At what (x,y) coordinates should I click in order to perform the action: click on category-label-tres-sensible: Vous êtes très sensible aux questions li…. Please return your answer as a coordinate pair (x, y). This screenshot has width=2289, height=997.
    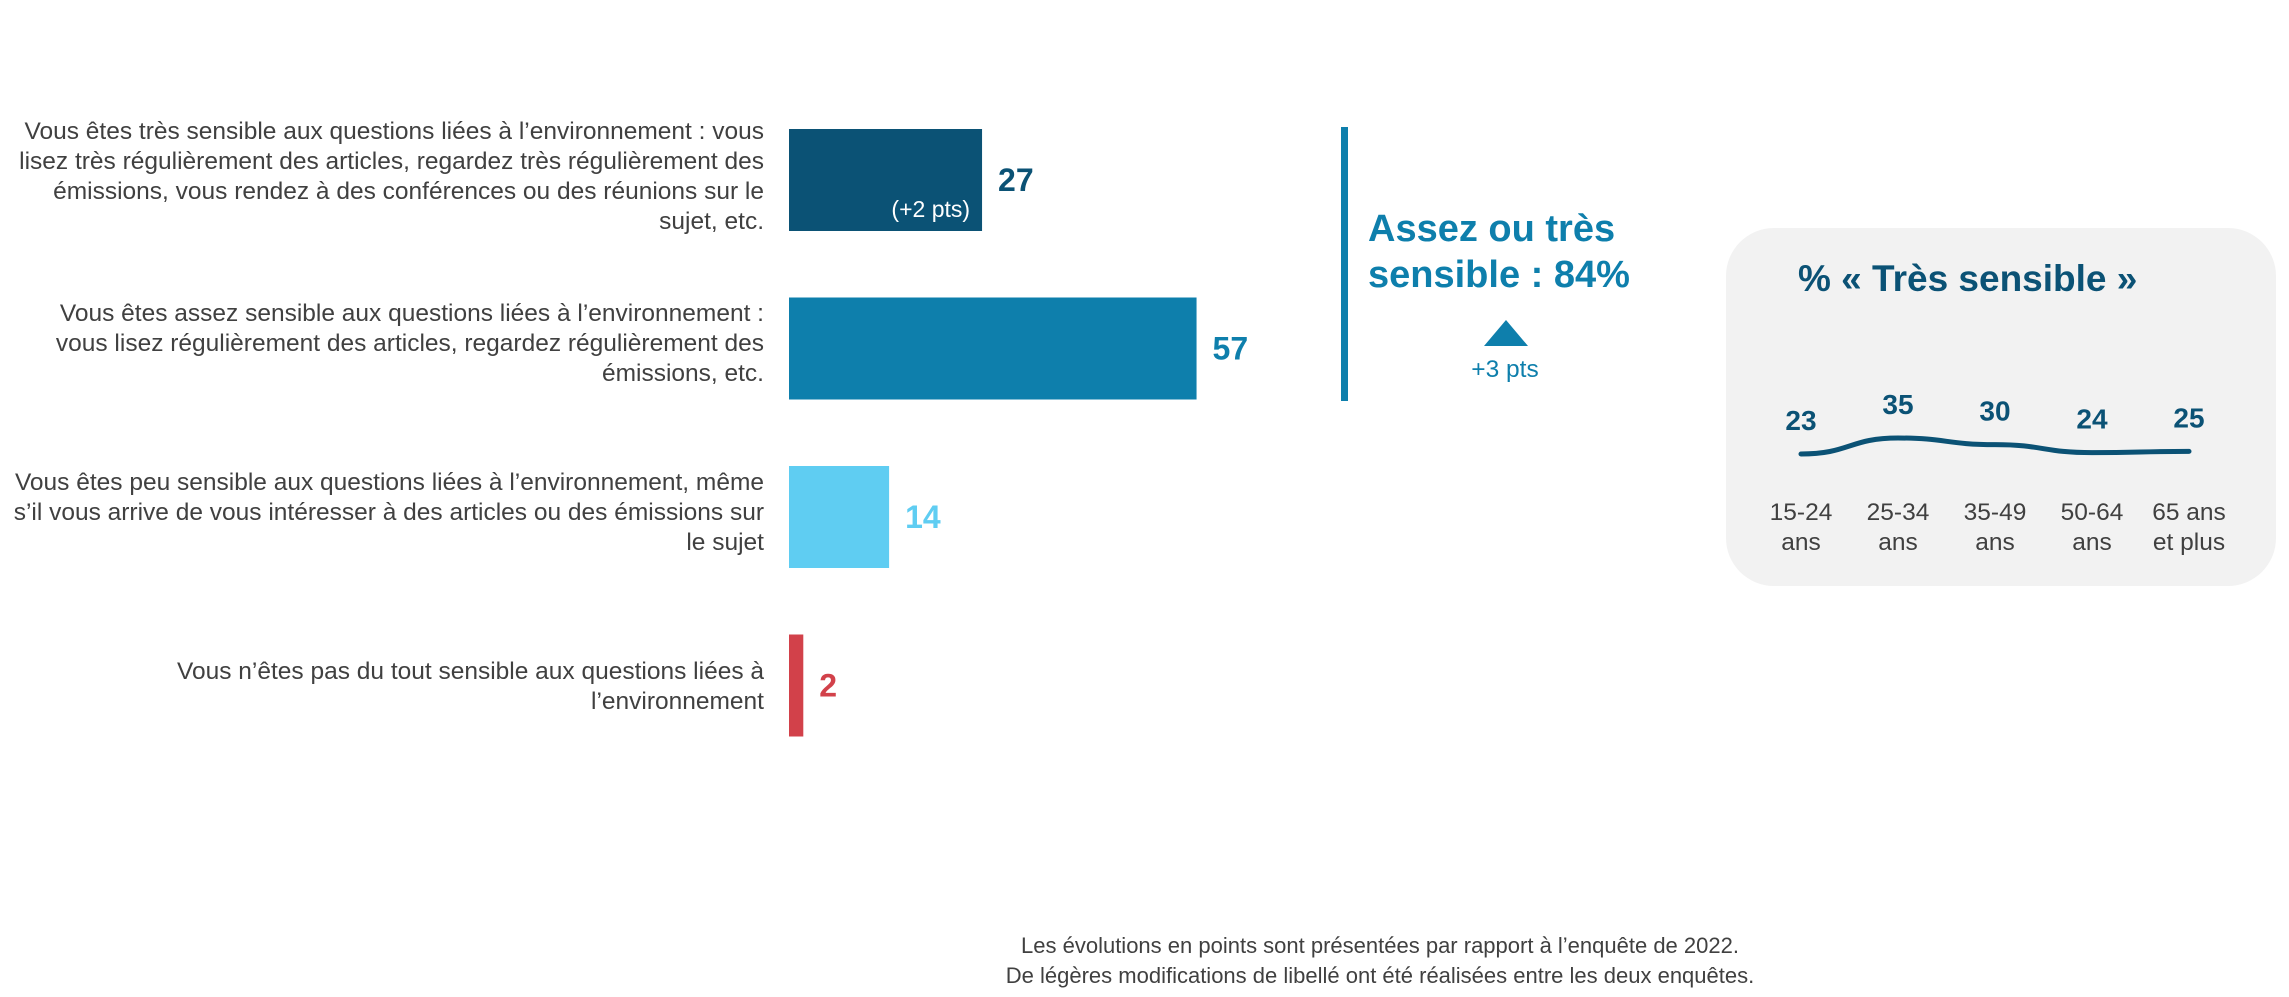
    Looking at the image, I should click on (391, 176).